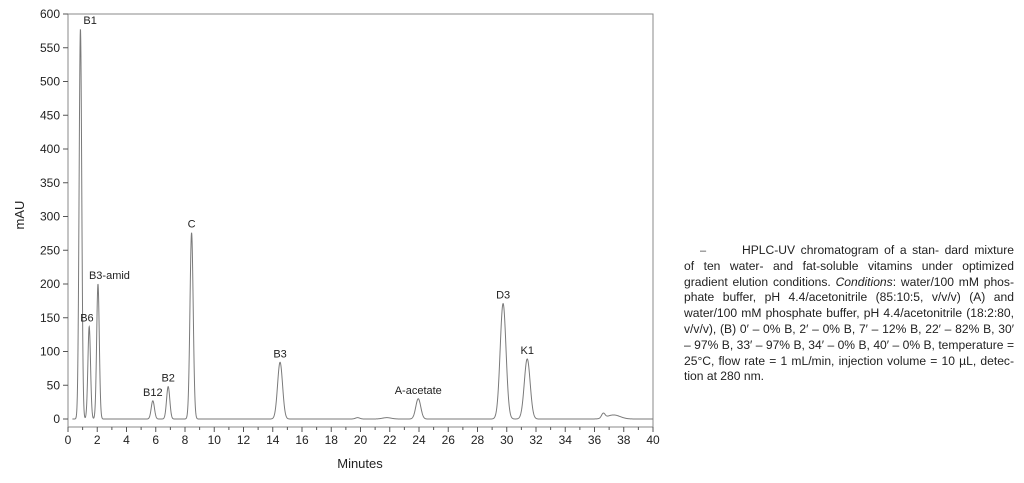 The width and height of the screenshot is (1024, 483). What do you see at coordinates (109, 276) in the screenshot?
I see `peak-label-b3-amid: B3-amid` at bounding box center [109, 276].